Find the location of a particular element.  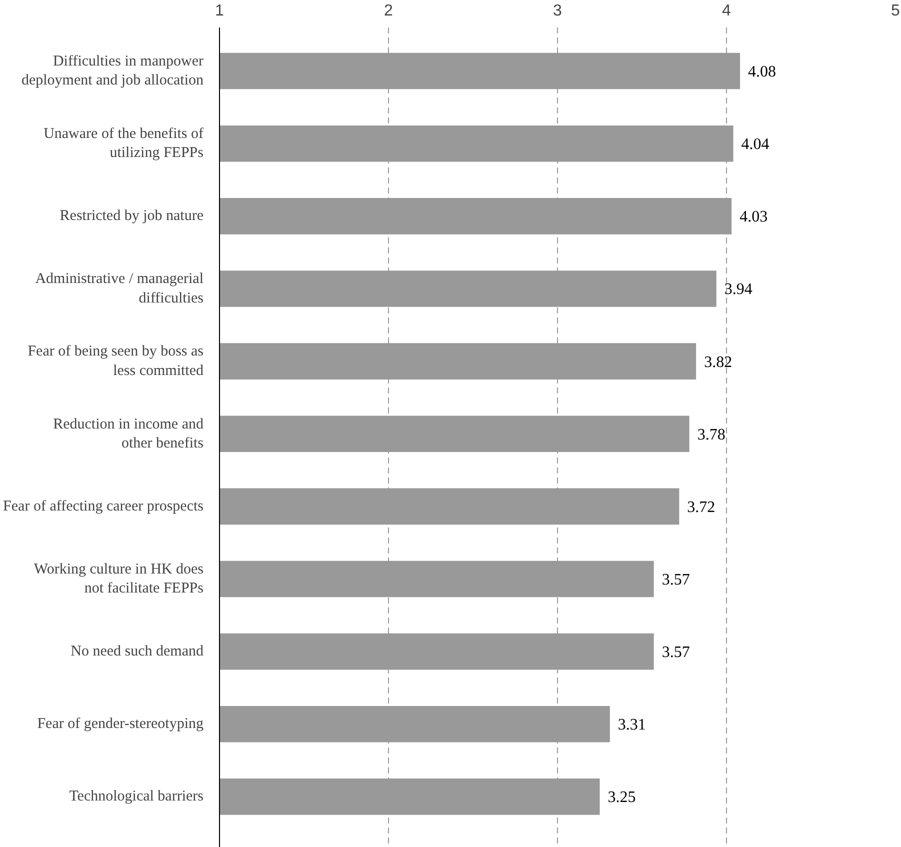

y-tick-label: Unaware of the benefits of utilizing FEPPs is located at coordinates (124, 144).